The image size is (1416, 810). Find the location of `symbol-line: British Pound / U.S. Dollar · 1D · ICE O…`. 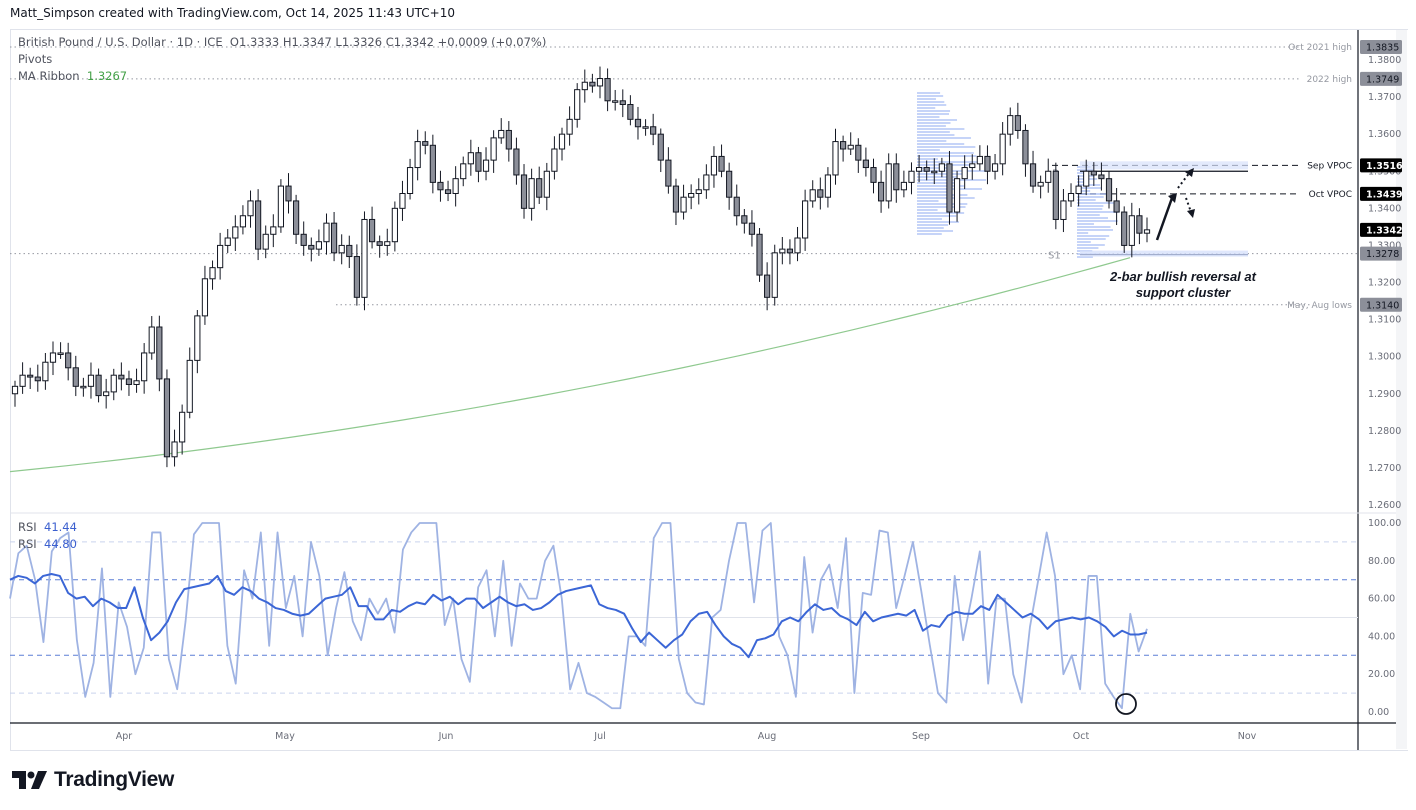

symbol-line: British Pound / U.S. Dollar · 1D · ICE O… is located at coordinates (282, 42).